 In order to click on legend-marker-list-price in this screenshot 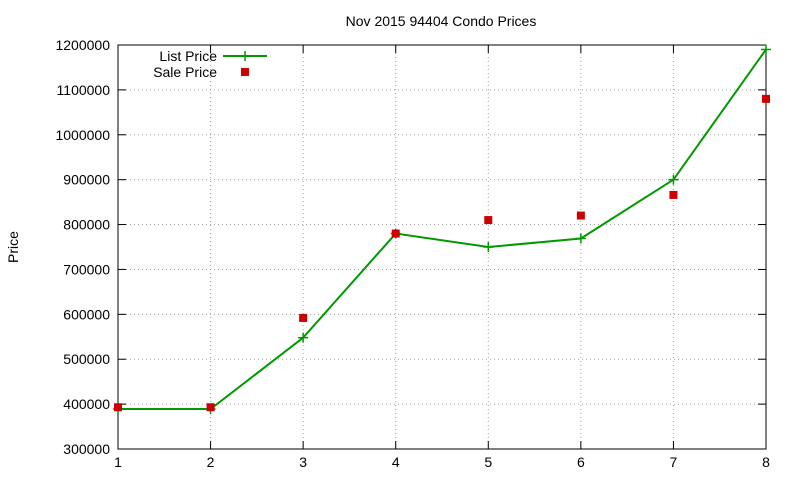, I will do `click(245, 56)`.